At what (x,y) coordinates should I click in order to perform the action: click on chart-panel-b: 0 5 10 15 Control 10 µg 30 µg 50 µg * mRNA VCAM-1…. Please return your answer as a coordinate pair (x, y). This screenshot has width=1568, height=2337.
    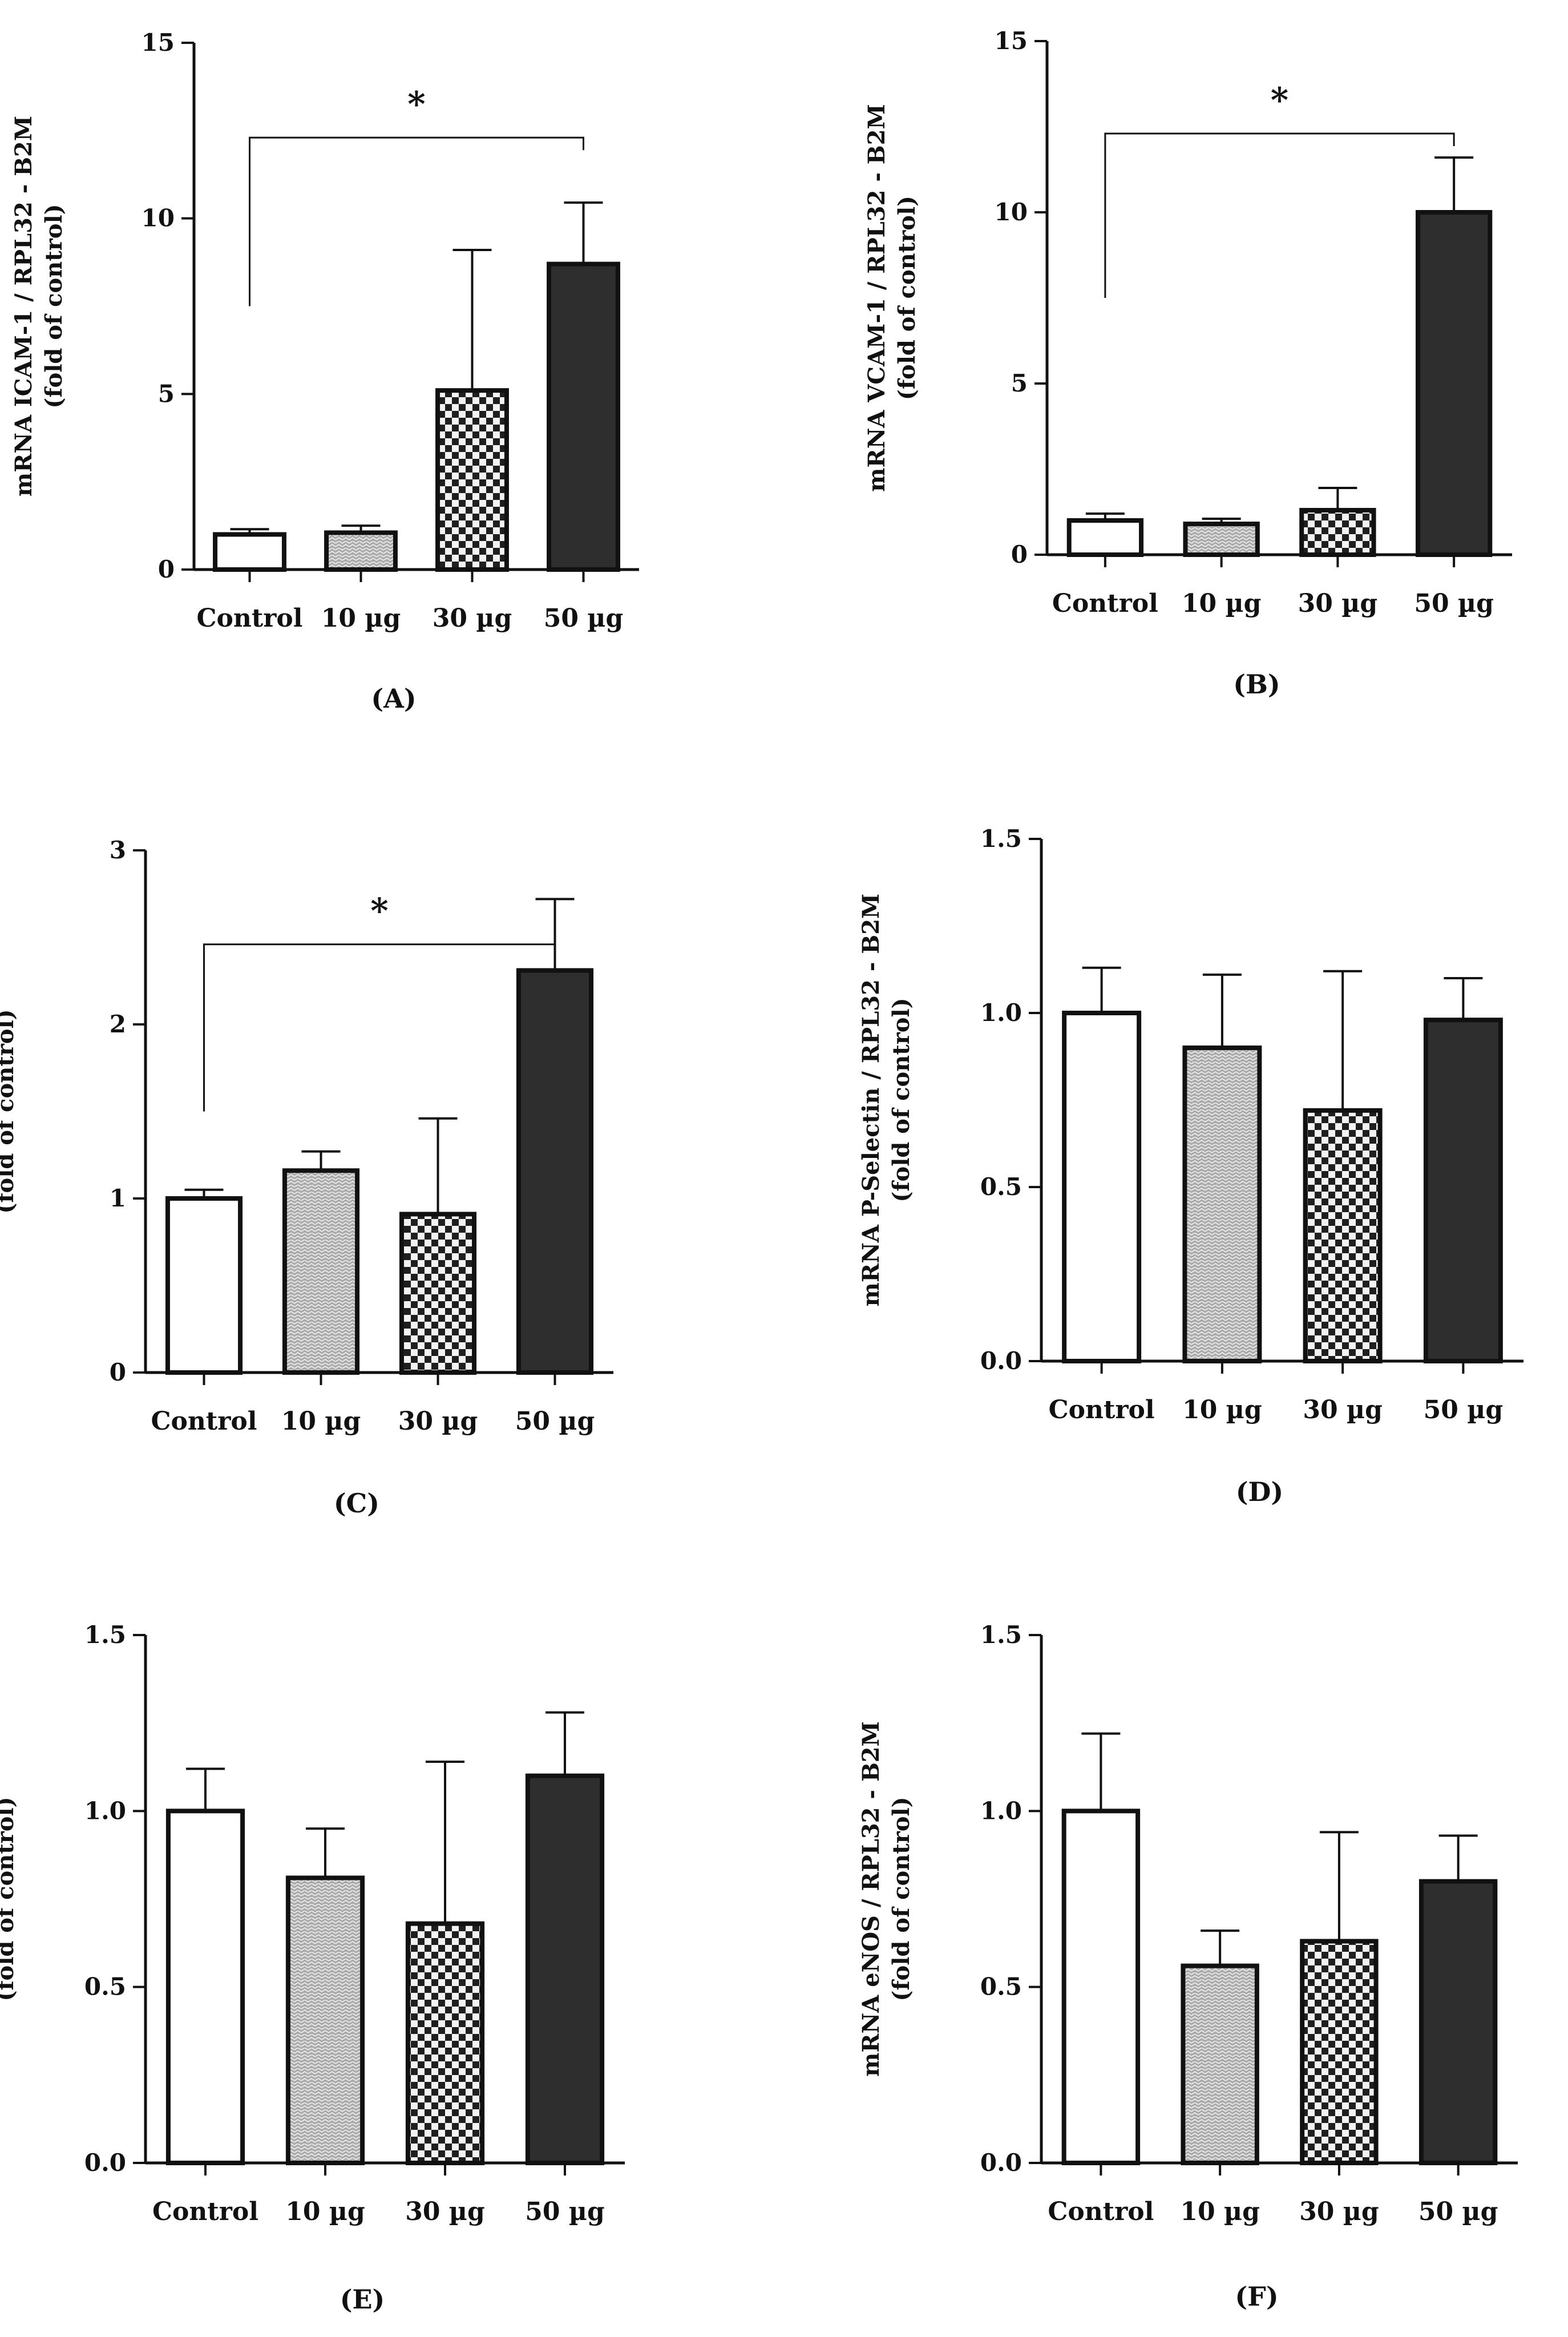
    Looking at the image, I should click on (1187, 363).